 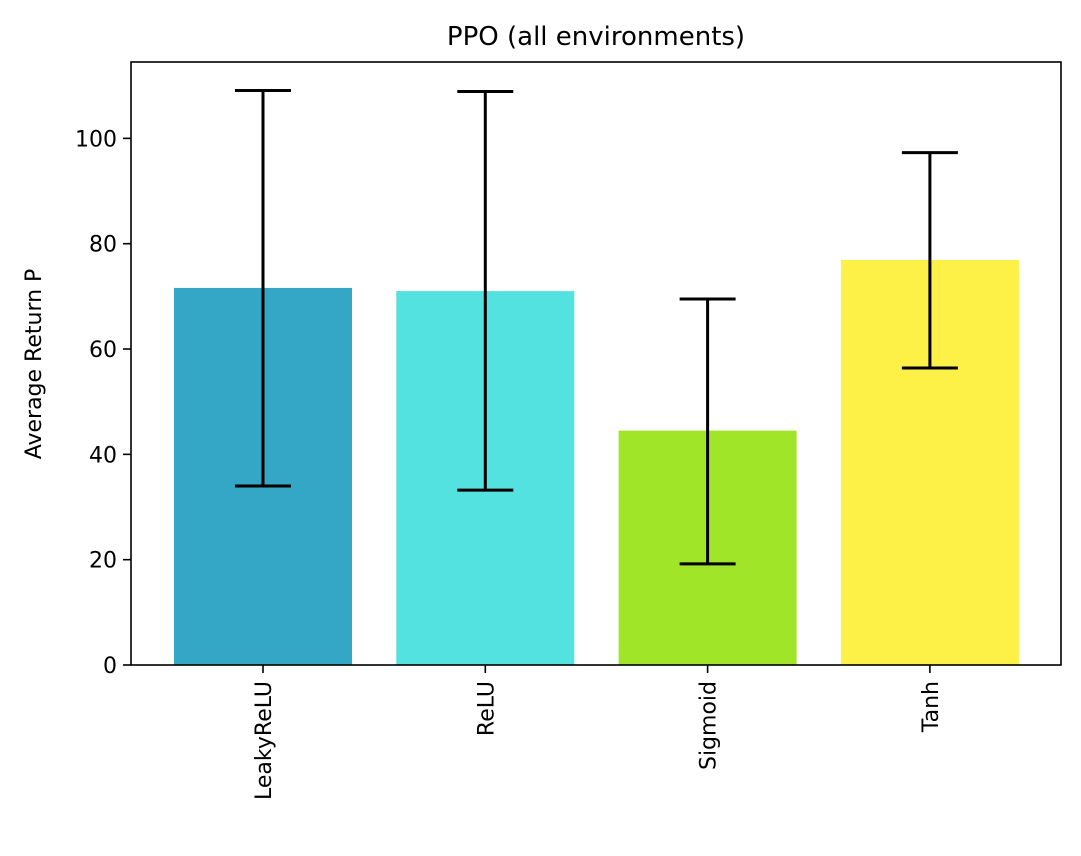 What do you see at coordinates (707, 431) in the screenshot?
I see `error-bar-sigmoid` at bounding box center [707, 431].